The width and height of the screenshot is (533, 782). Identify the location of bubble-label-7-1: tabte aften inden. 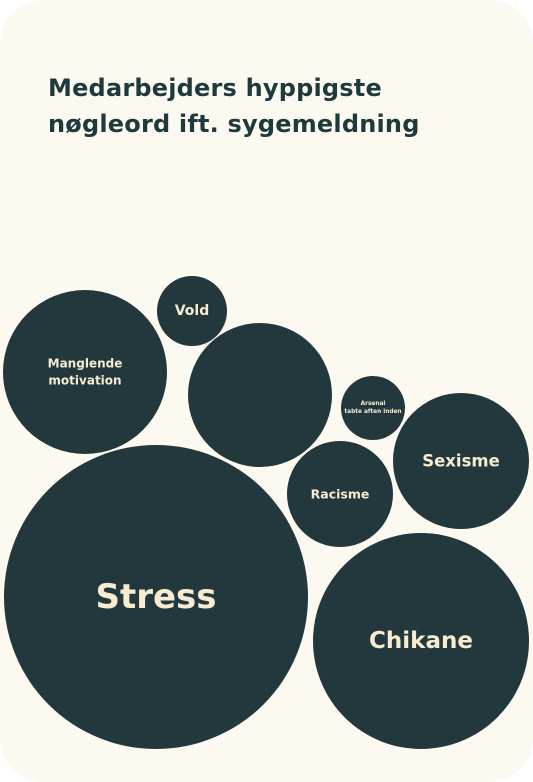
(372, 412).